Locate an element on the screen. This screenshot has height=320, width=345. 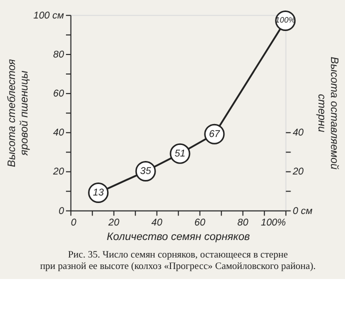
y-axis-title: Высота стеблестоя яровой пшеницы is located at coordinates (18, 113).